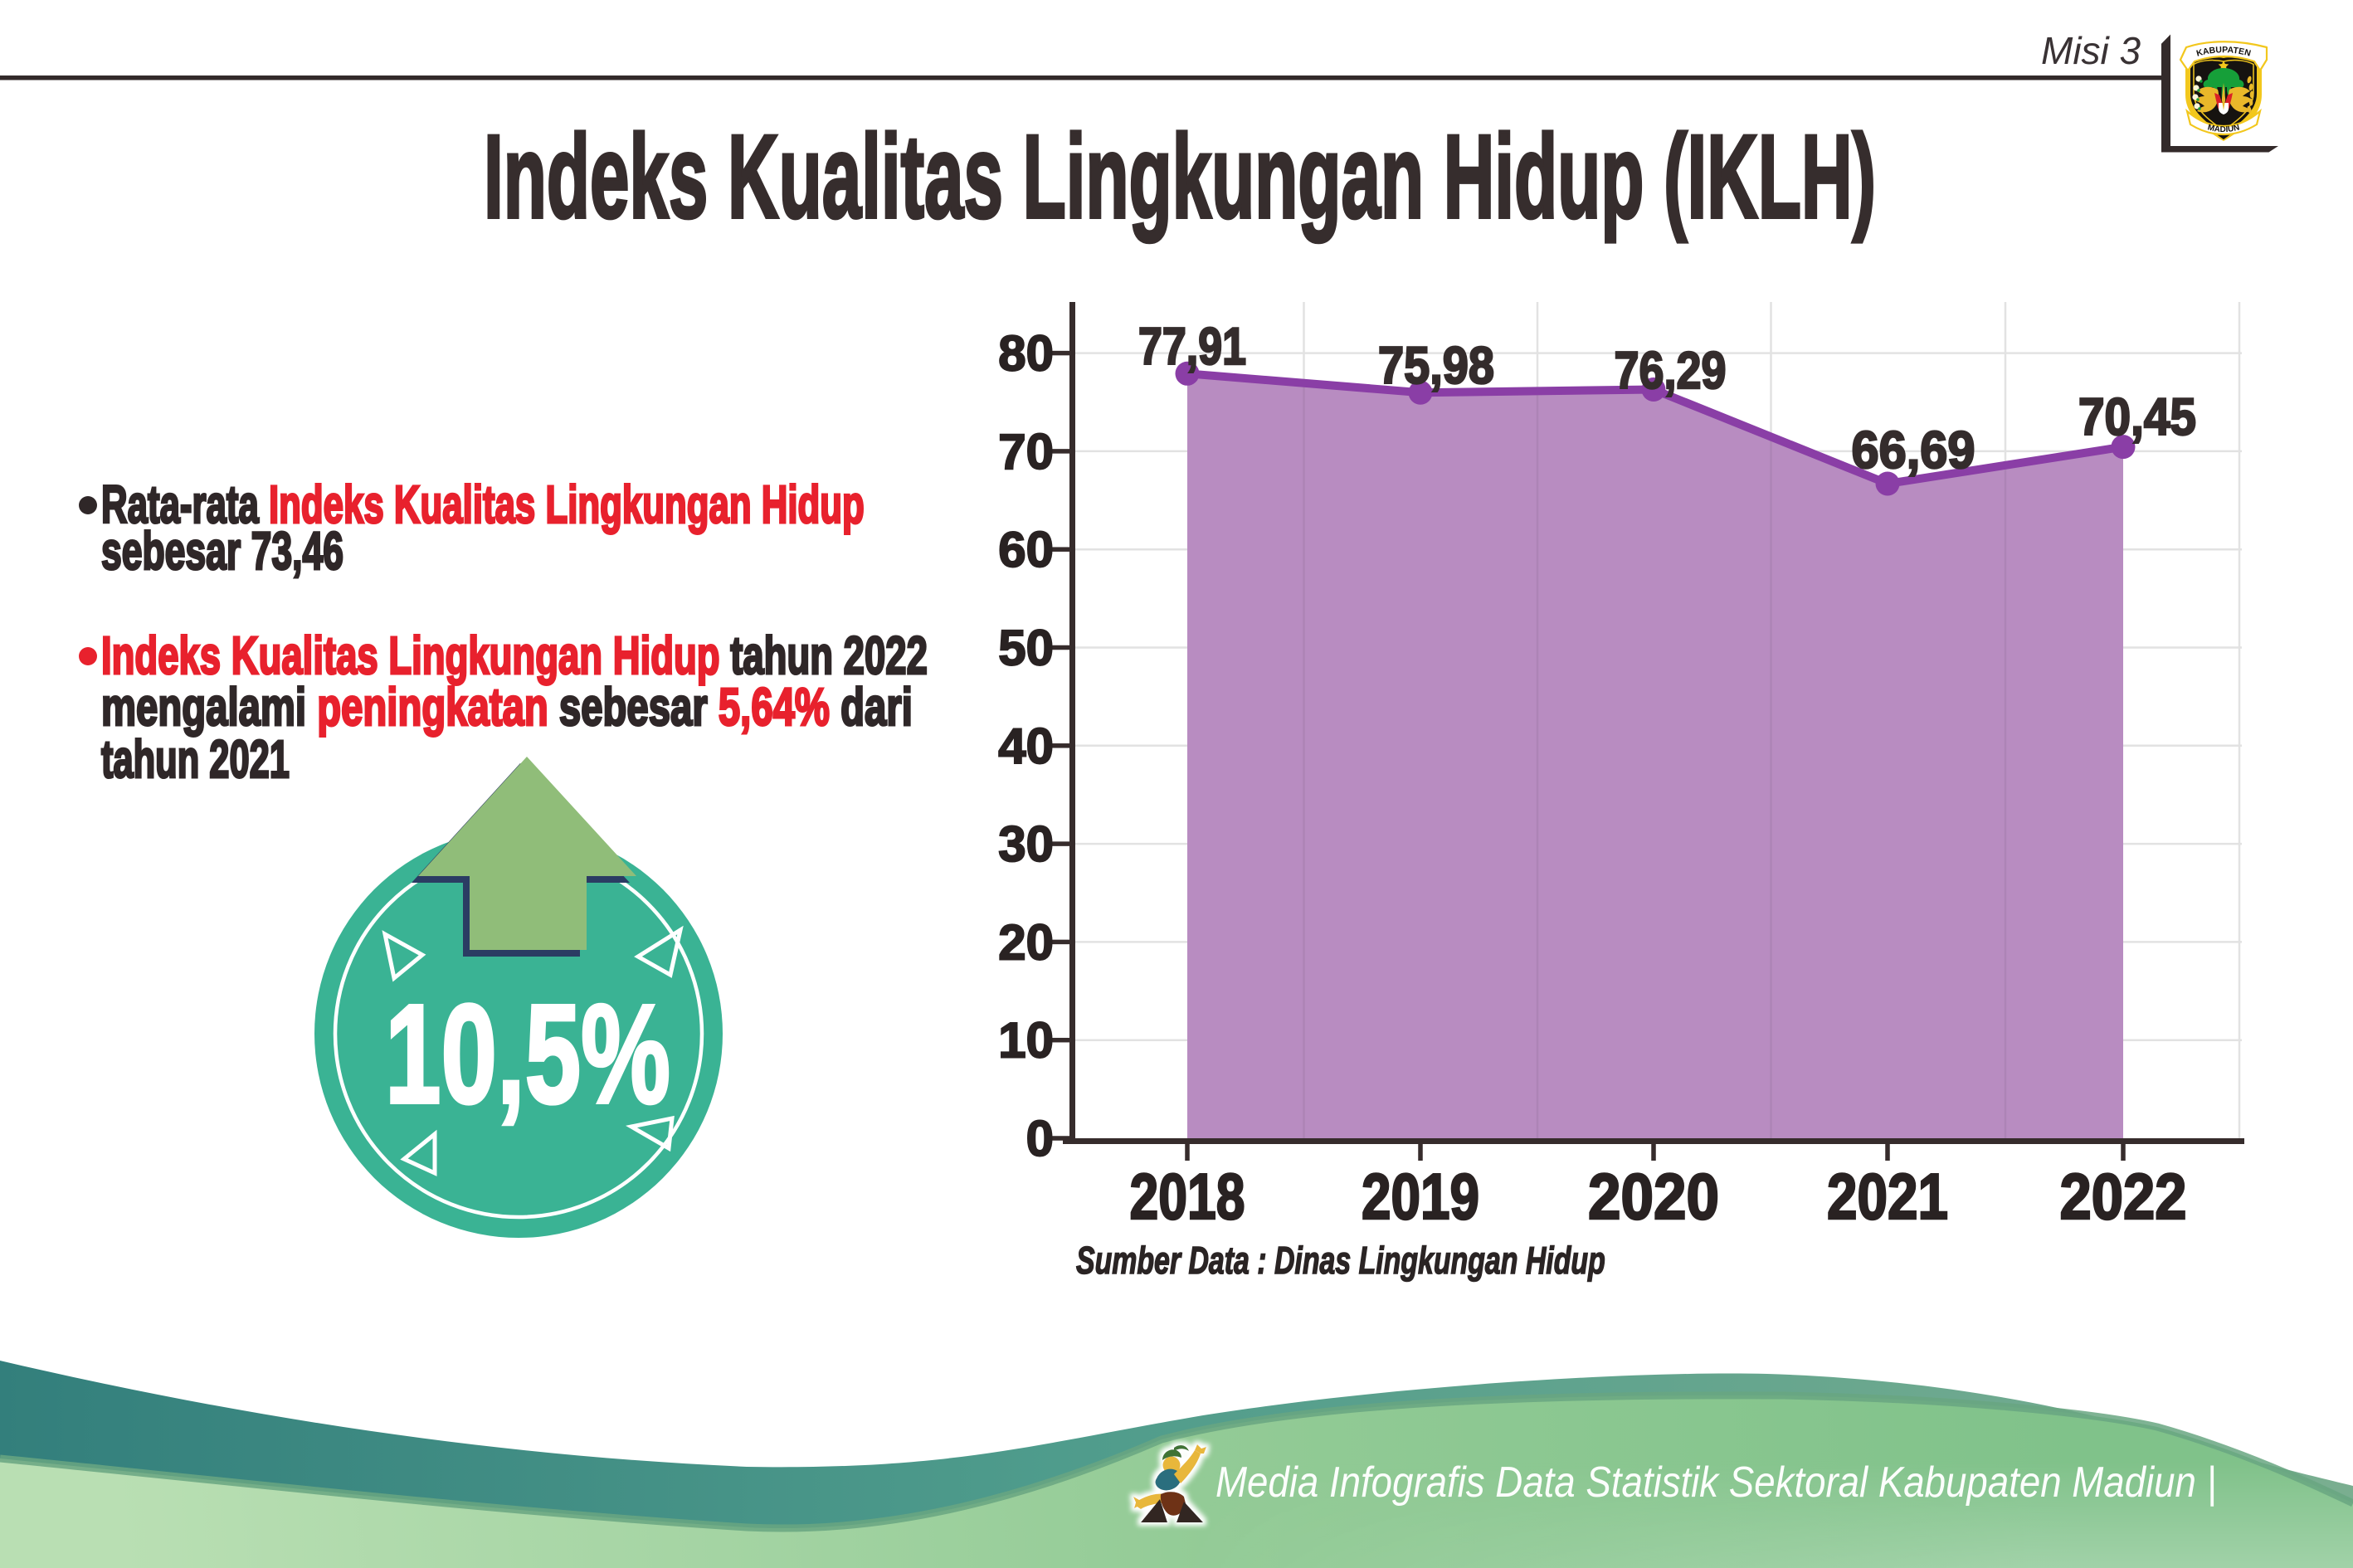  What do you see at coordinates (1192, 347) in the screenshot?
I see `svg-text: 77,91` at bounding box center [1192, 347].